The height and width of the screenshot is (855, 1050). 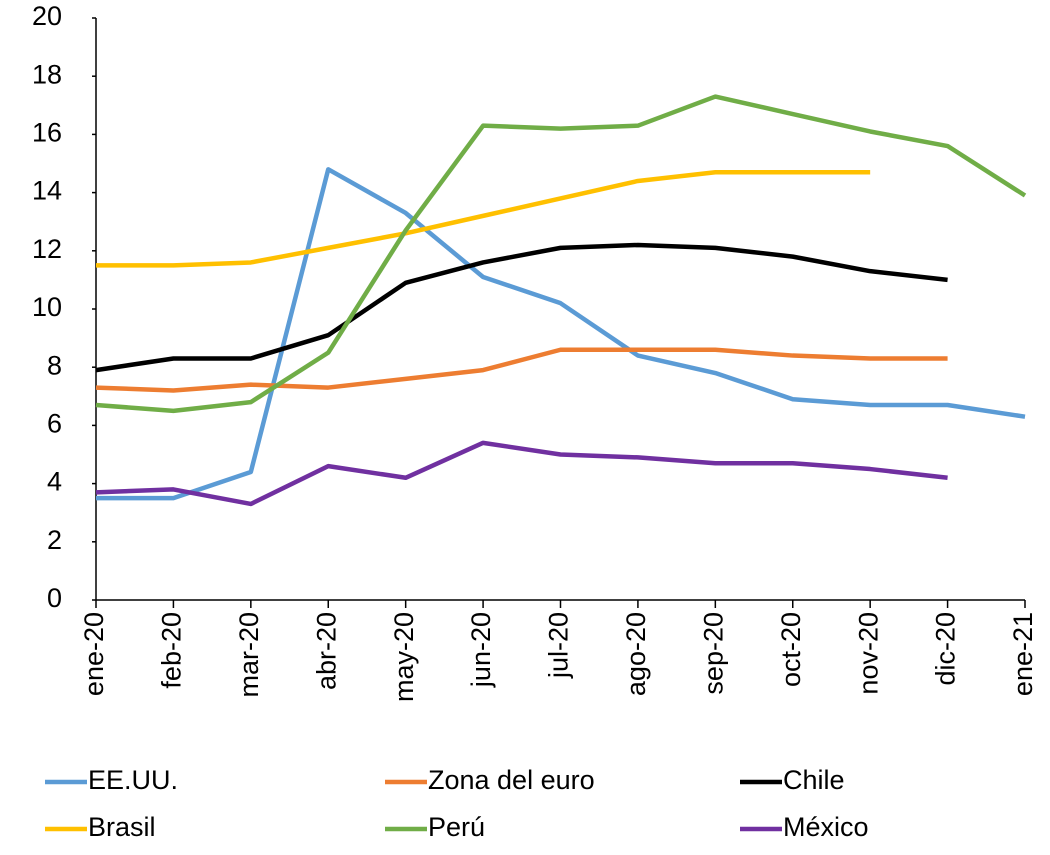 I want to click on x-tick-label: sep-20, so click(x=713, y=653).